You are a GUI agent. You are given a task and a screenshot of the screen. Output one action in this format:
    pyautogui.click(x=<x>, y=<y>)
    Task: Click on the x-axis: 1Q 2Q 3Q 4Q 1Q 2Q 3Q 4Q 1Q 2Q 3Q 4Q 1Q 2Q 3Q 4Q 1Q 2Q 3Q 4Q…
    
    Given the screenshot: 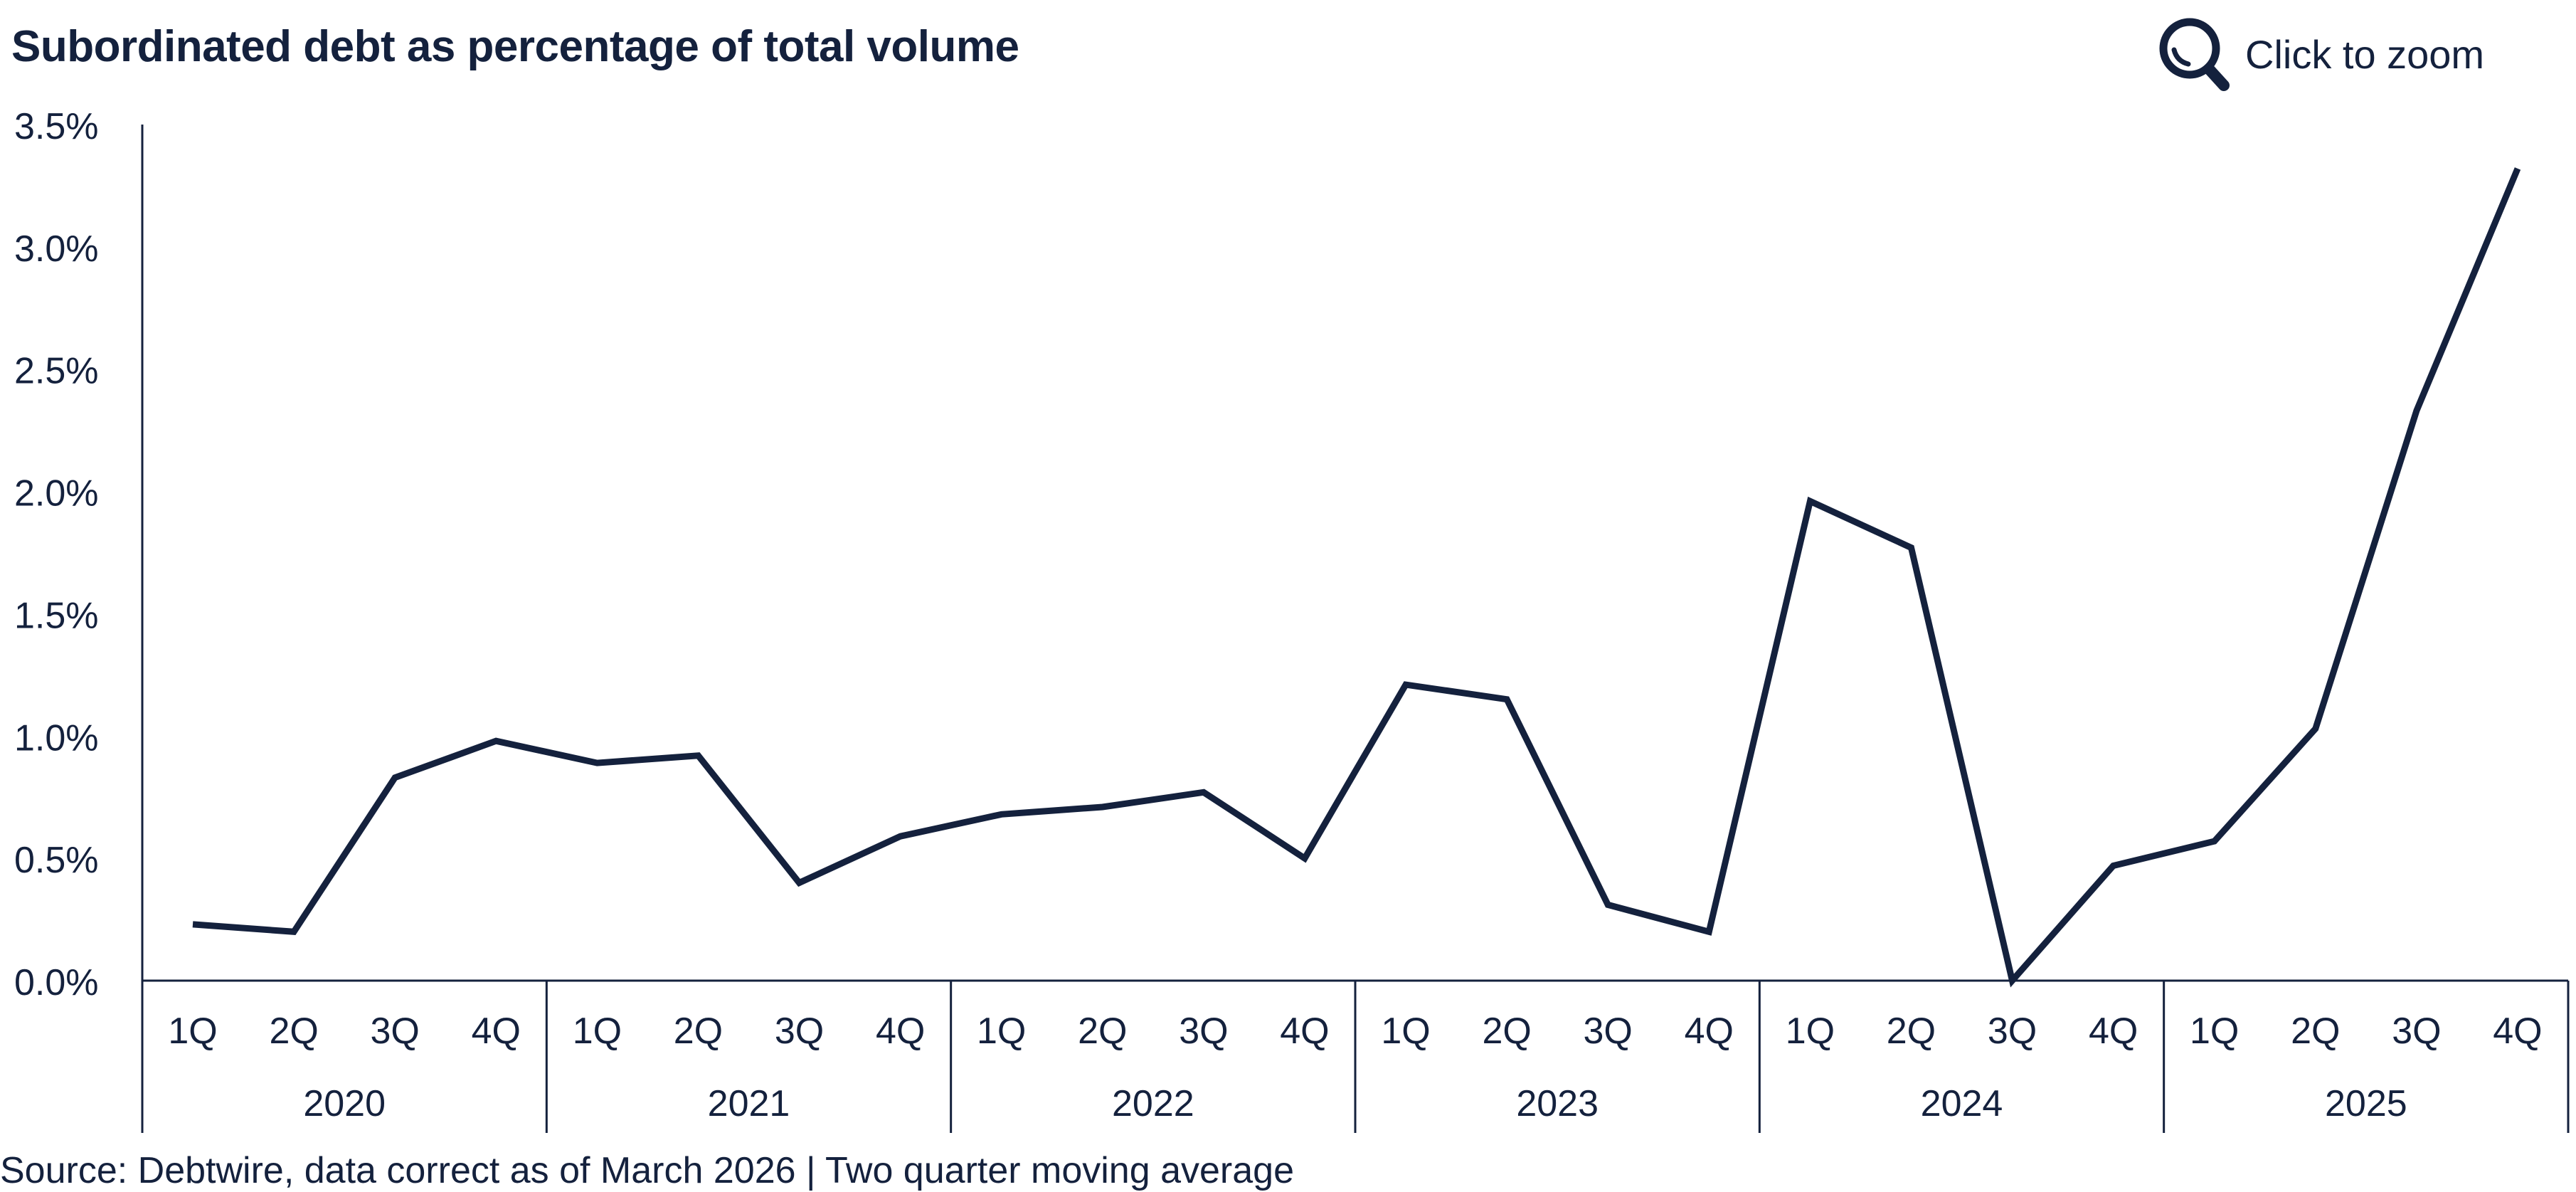 What is the action you would take?
    pyautogui.click(x=1355, y=1056)
    